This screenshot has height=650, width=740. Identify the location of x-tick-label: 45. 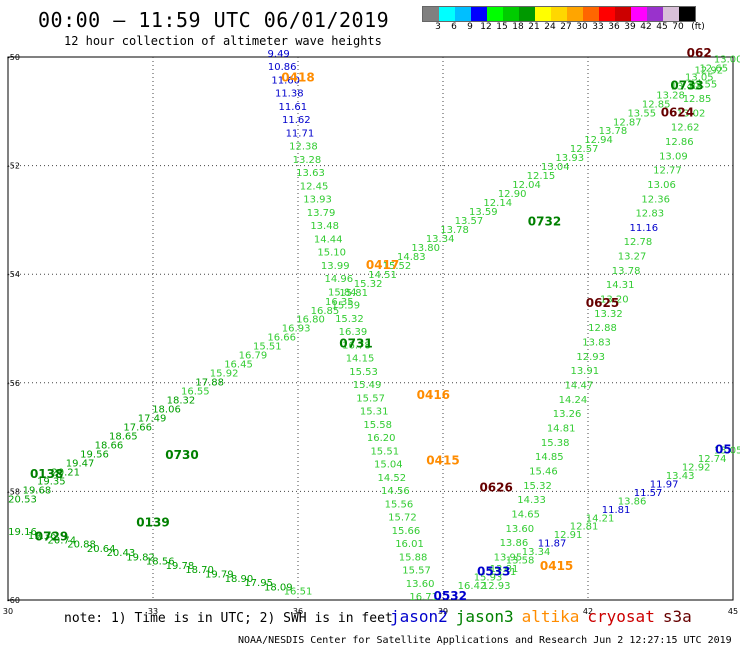
(733, 611).